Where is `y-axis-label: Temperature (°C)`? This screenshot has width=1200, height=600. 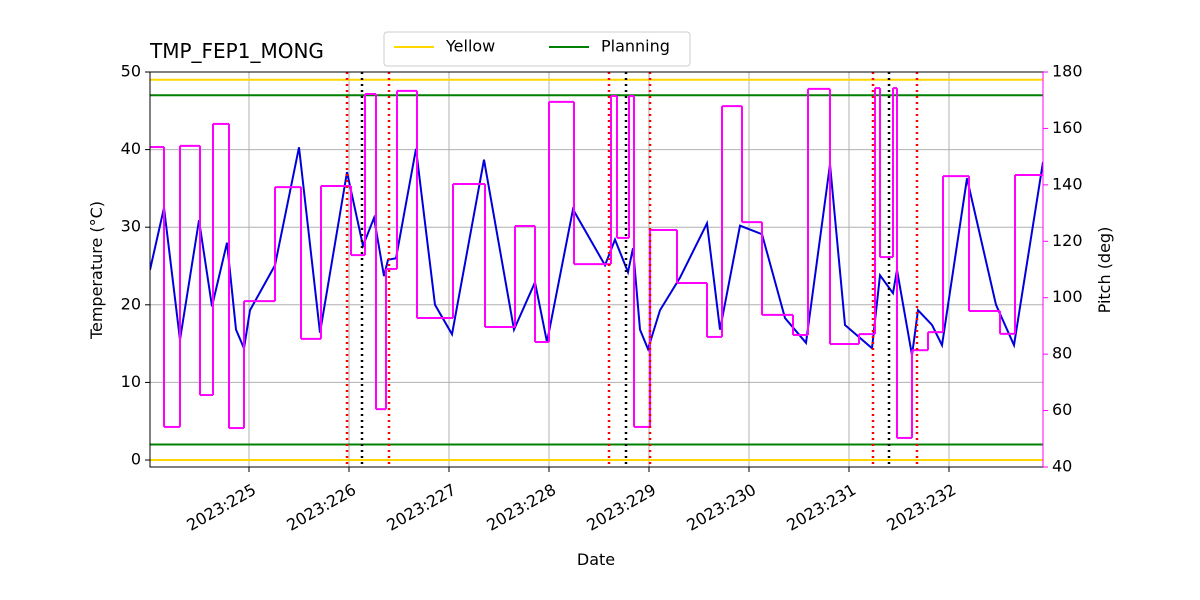 y-axis-label: Temperature (°C) is located at coordinates (96, 270).